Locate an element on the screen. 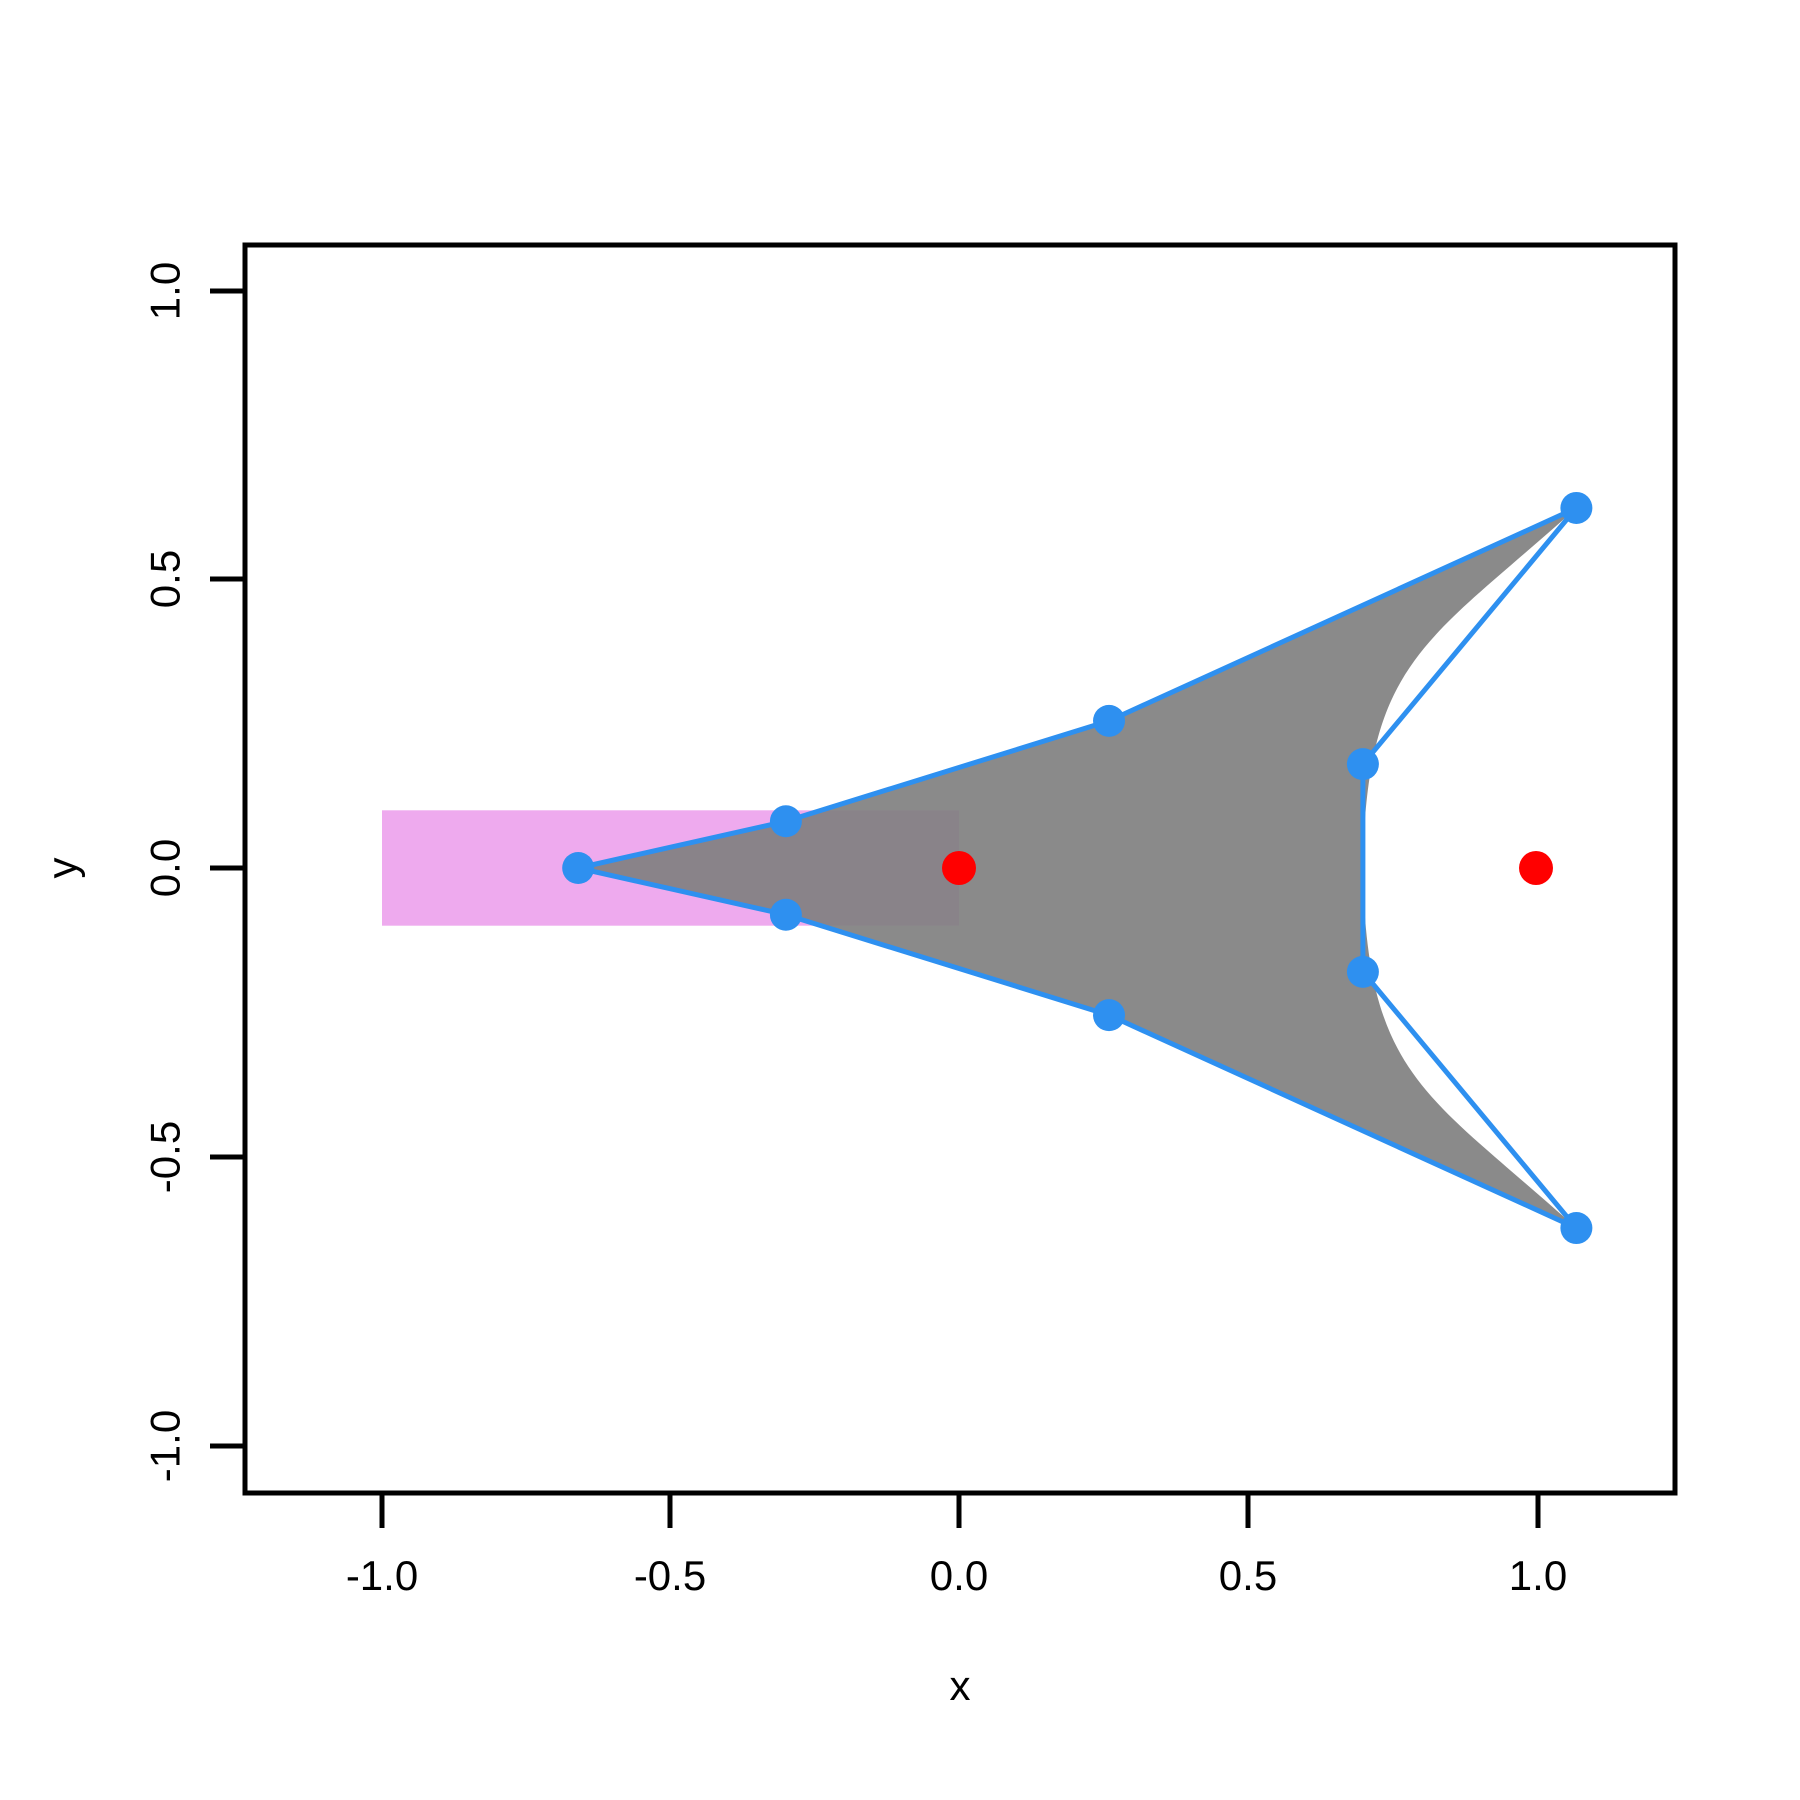  x-tick-labels: -1.0 -0.5 0.0 0.5 1.0 is located at coordinates (956, 1575).